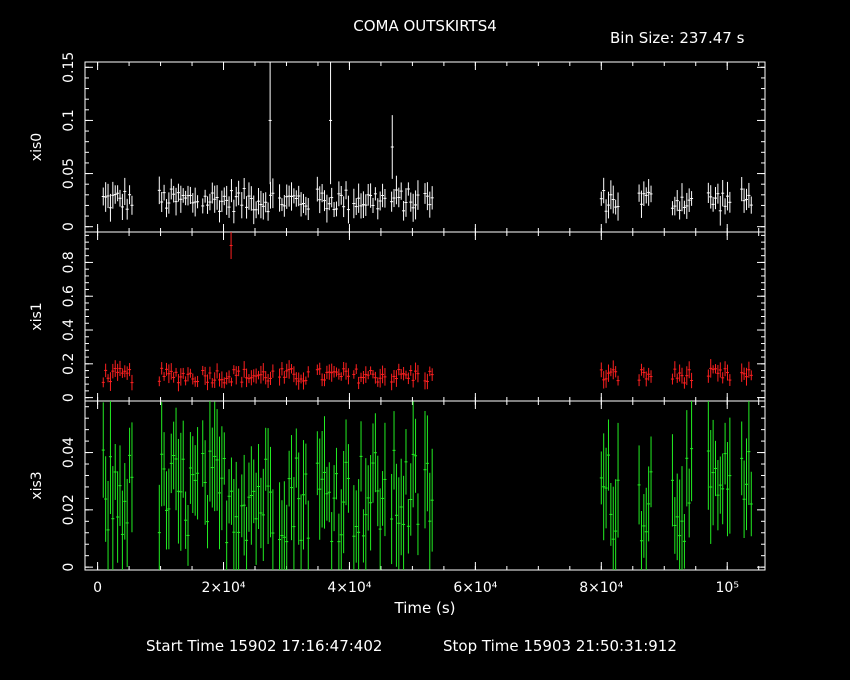  I want to click on y-tick-label-xis3: 0.02, so click(69, 509).